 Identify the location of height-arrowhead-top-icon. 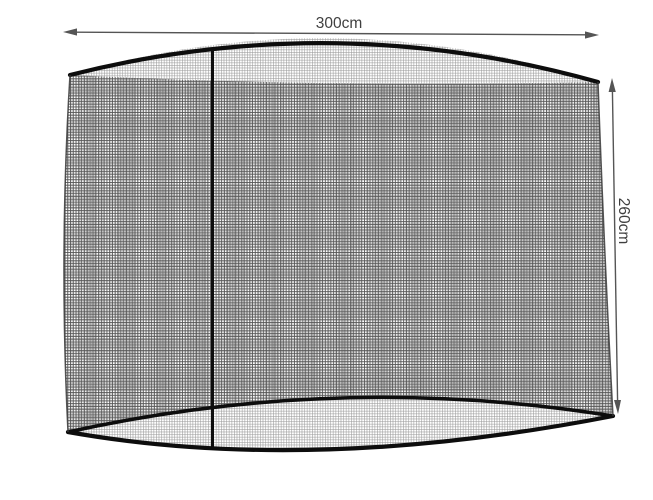
(612, 85).